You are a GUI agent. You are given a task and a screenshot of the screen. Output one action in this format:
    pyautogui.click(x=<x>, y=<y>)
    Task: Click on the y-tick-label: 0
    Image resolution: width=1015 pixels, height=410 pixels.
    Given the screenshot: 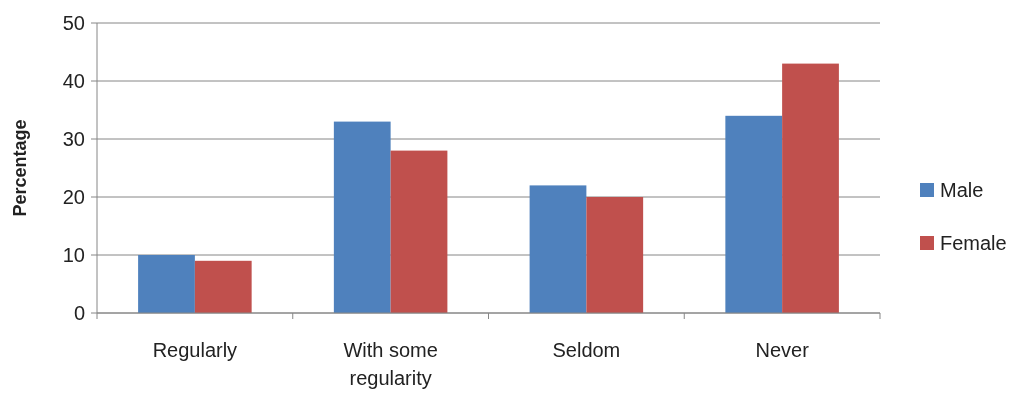 What is the action you would take?
    pyautogui.click(x=79, y=313)
    